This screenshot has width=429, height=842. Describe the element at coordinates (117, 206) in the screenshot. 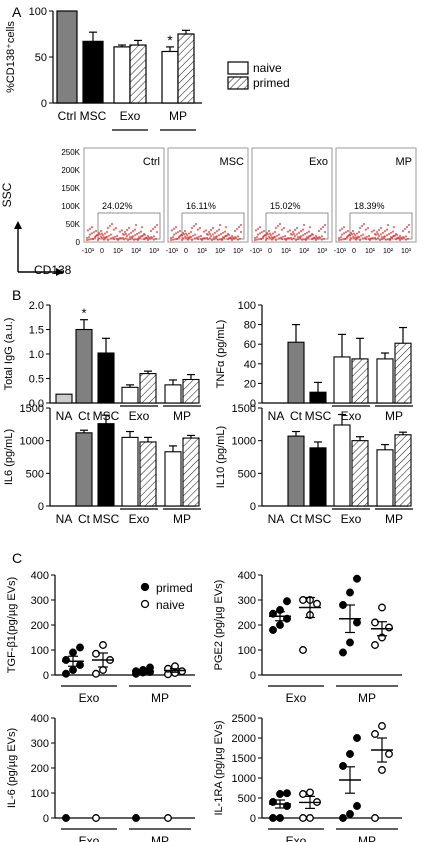

I see `gate-percentage: 24.02%` at that location.